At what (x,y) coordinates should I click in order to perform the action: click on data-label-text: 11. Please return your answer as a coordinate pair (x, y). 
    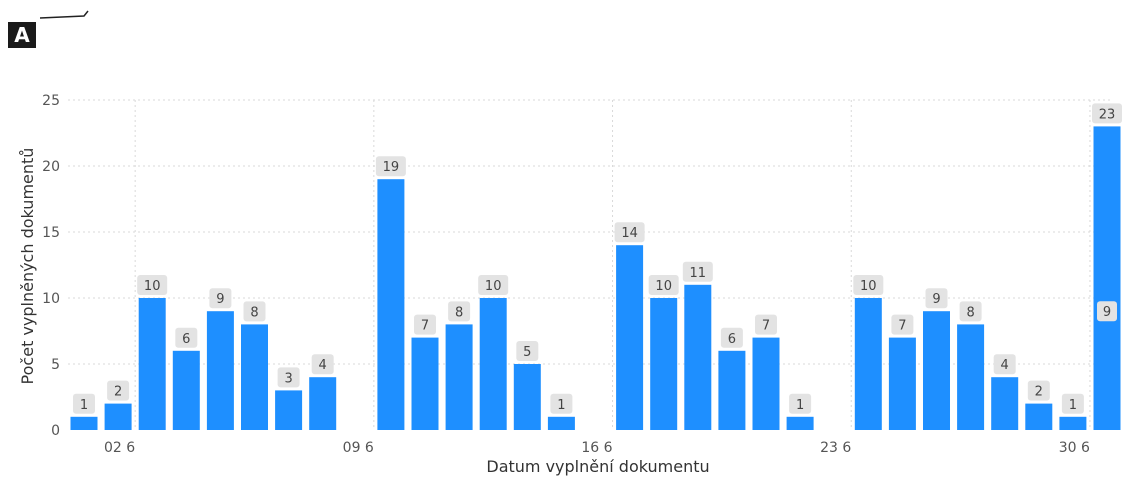
    Looking at the image, I should click on (698, 273).